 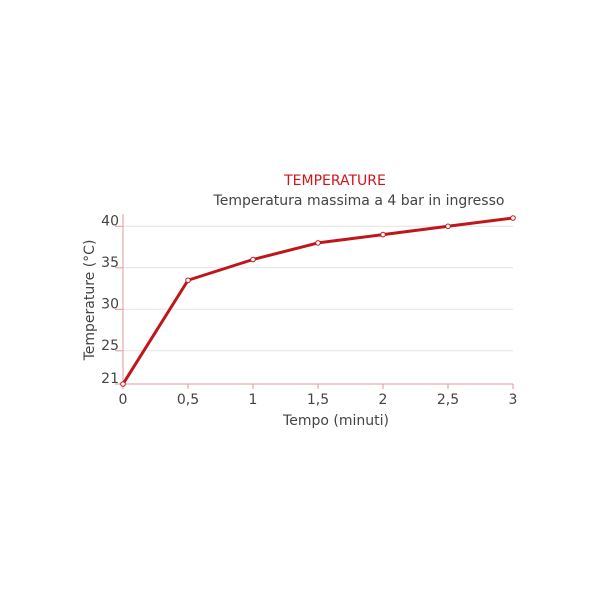 What do you see at coordinates (359, 201) in the screenshot?
I see `chart-subtitle: Temperatura massima a 4 bar in ingresso` at bounding box center [359, 201].